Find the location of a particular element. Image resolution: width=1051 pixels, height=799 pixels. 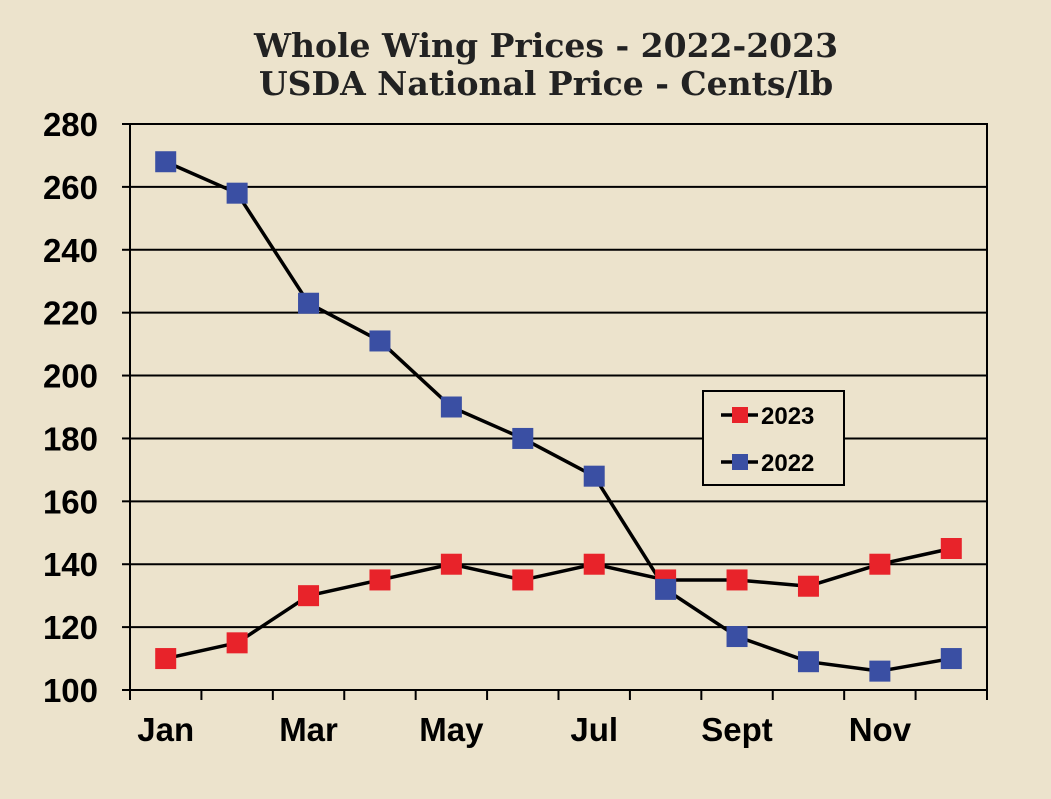

legend-marker-2023 is located at coordinates (740, 415).